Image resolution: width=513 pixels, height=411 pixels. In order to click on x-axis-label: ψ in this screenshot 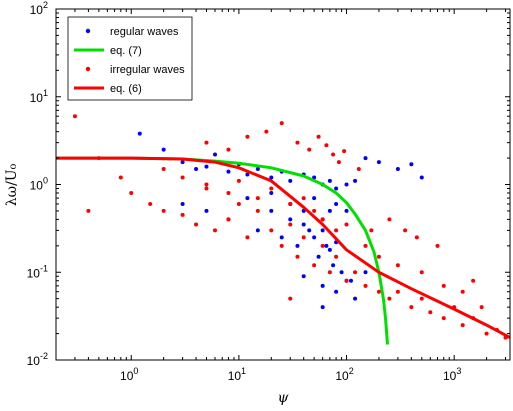, I will do `click(284, 398)`.